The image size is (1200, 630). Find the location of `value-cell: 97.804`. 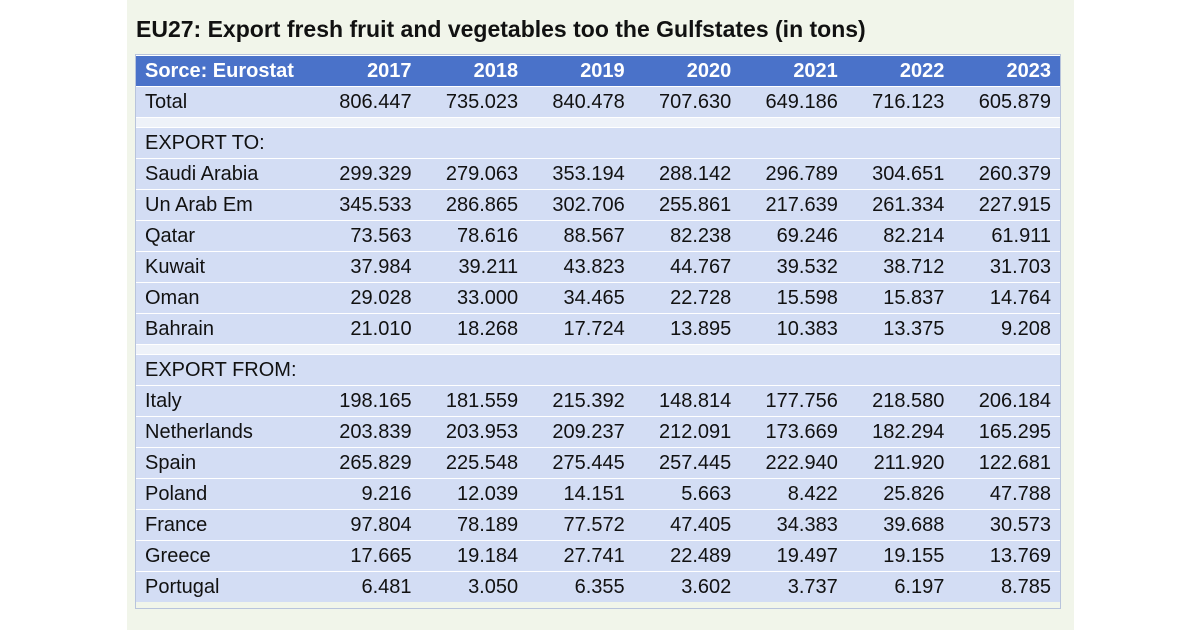

value-cell: 97.804 is located at coordinates (367, 525).